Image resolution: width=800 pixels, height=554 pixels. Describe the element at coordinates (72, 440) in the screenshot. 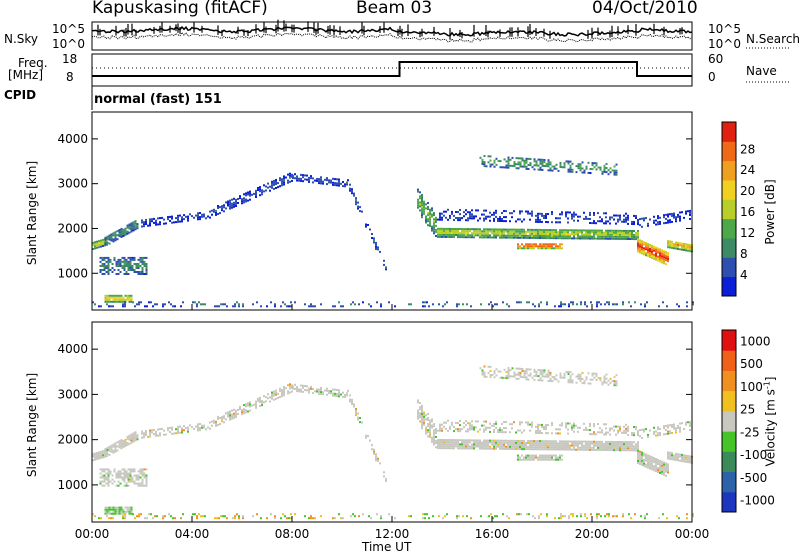

I see `velocity-ytick-label: 2000` at that location.